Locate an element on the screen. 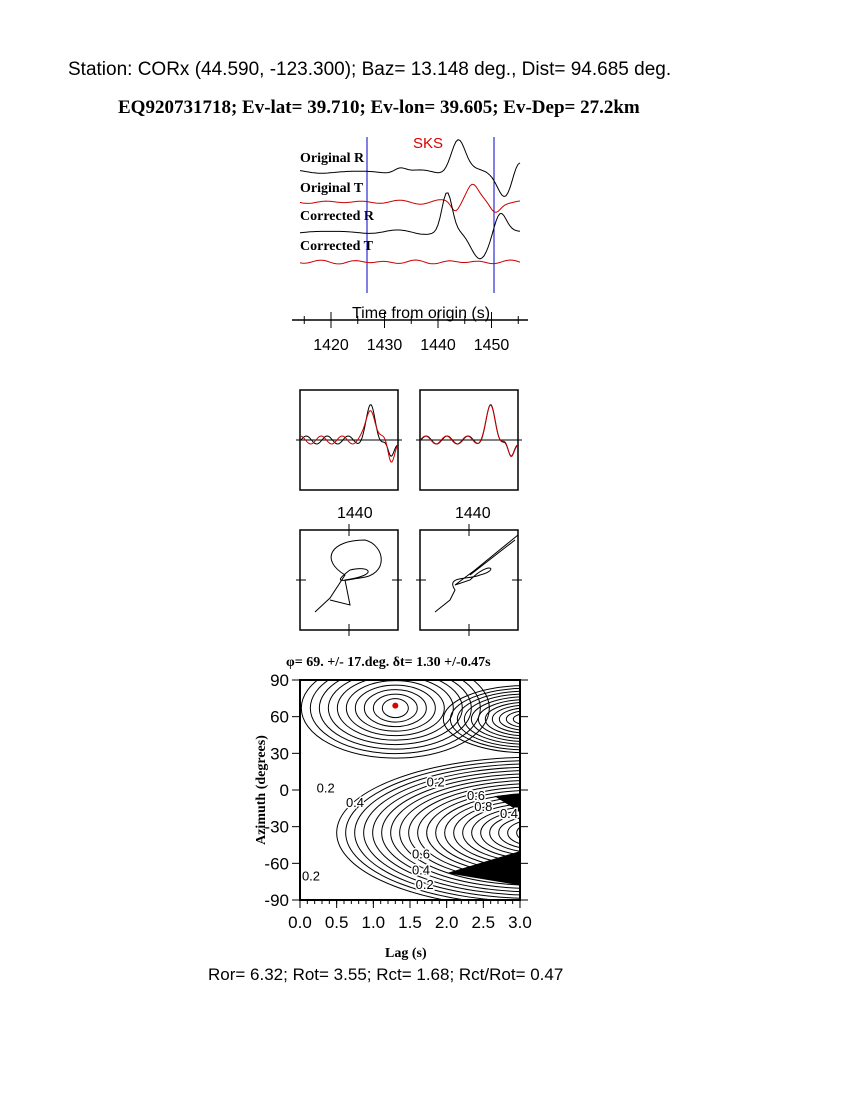  lag-axis-label: Lag (s) is located at coordinates (406, 953).